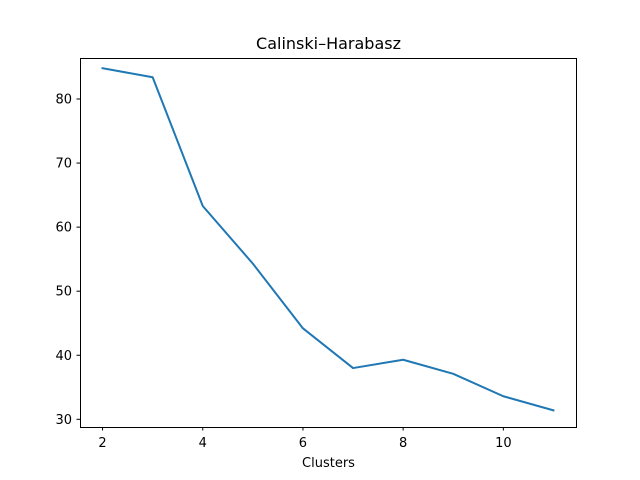 The width and height of the screenshot is (640, 480). I want to click on y-tick-label: 30, so click(63, 420).